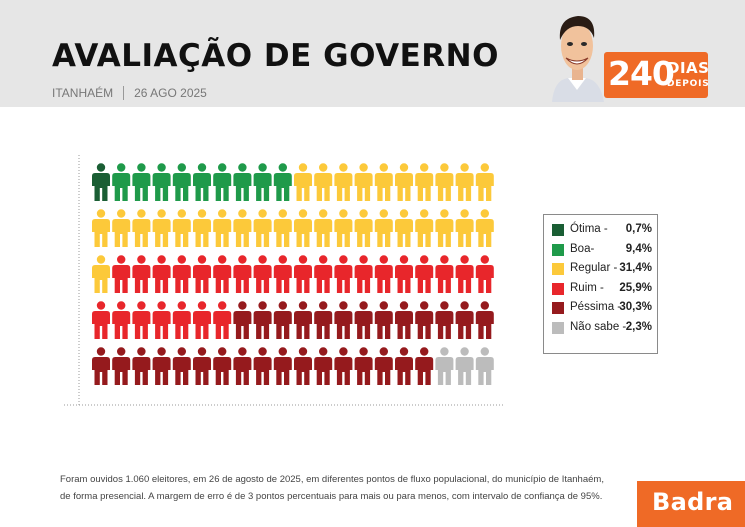 This screenshot has height=527, width=745. Describe the element at coordinates (635, 307) in the screenshot. I see `legend-value: 30,3%` at that location.